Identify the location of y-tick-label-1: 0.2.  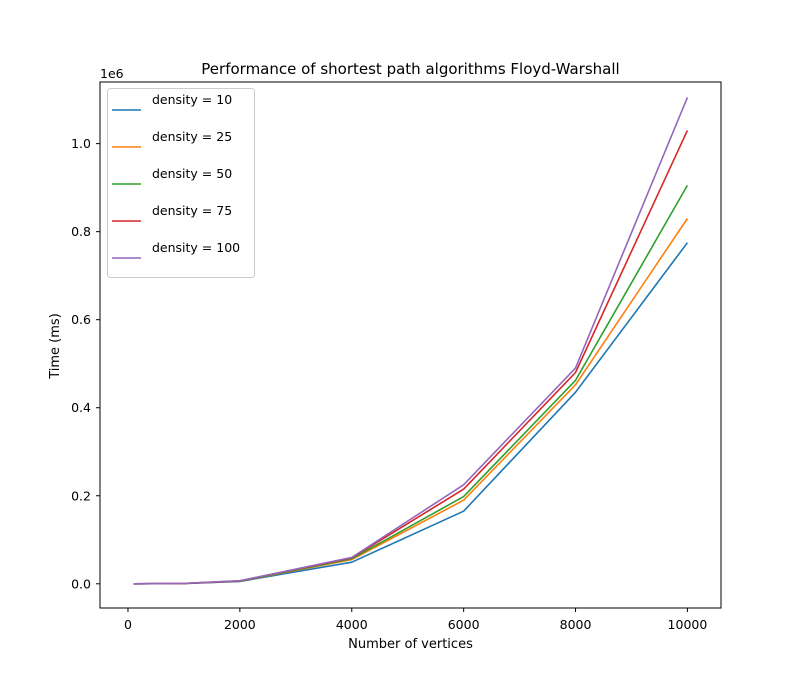
(81, 495).